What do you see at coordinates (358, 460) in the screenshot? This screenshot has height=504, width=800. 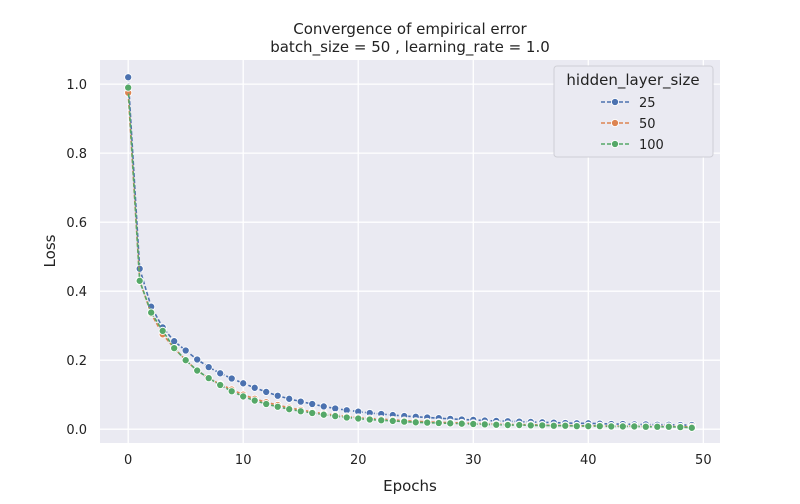 I see `x-tick-label: 20` at bounding box center [358, 460].